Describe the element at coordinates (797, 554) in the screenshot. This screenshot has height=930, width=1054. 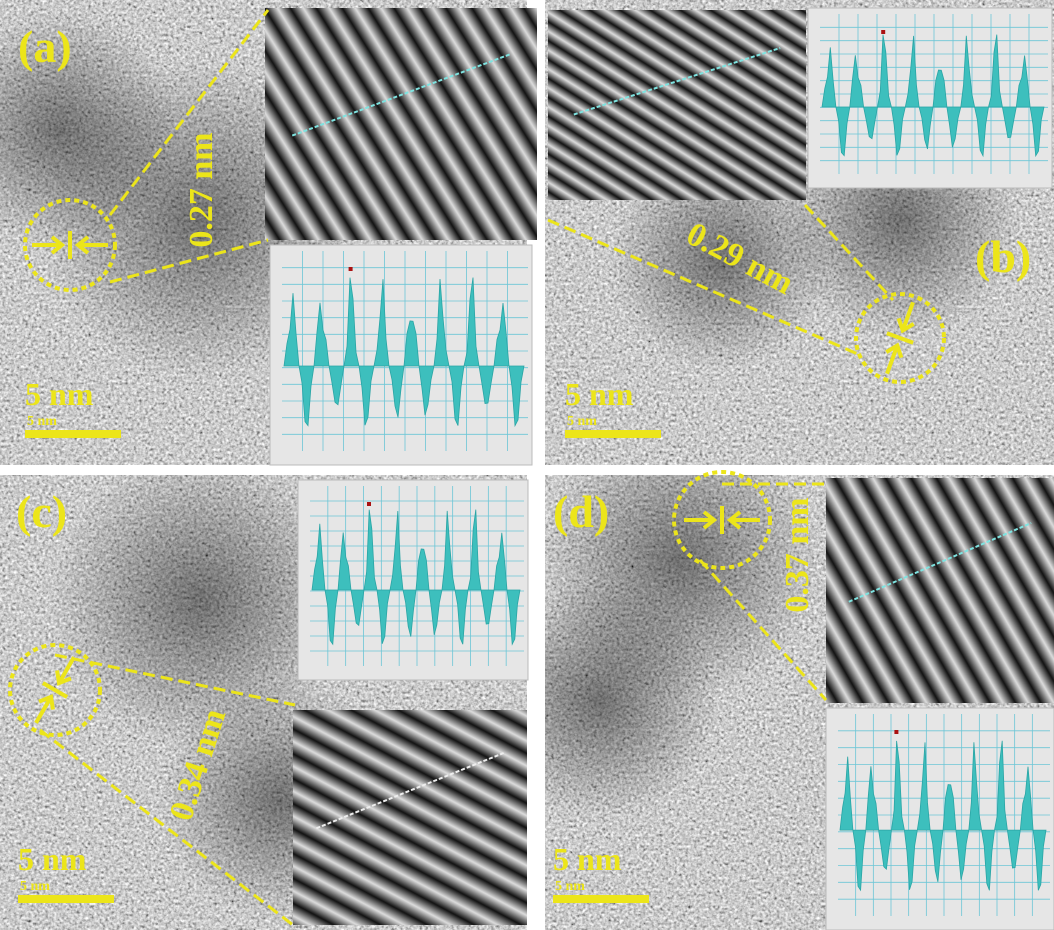
I see `spacing-label: 0.37 nm` at that location.